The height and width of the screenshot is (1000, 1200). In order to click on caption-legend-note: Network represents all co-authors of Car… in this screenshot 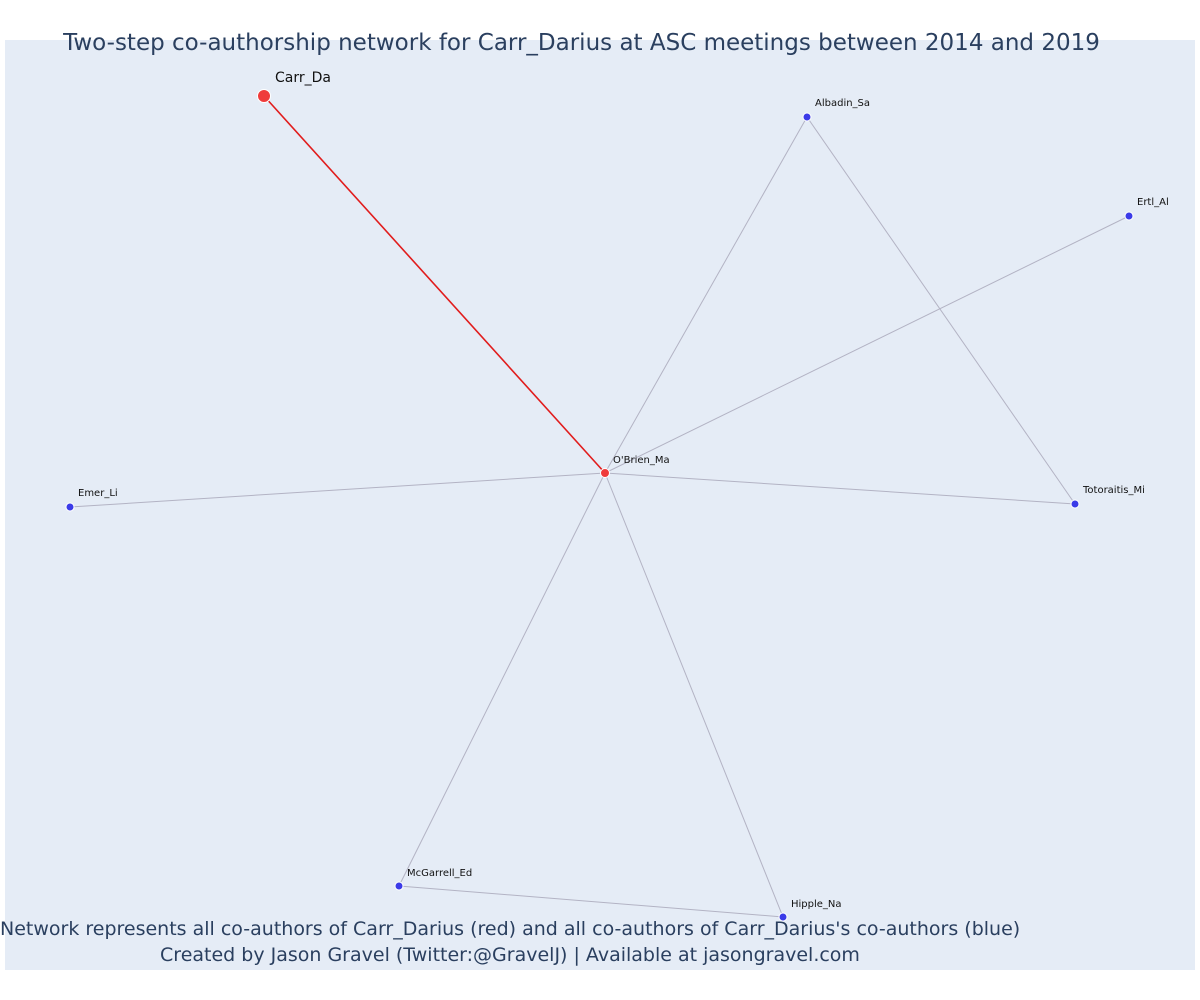, I will do `click(510, 929)`.